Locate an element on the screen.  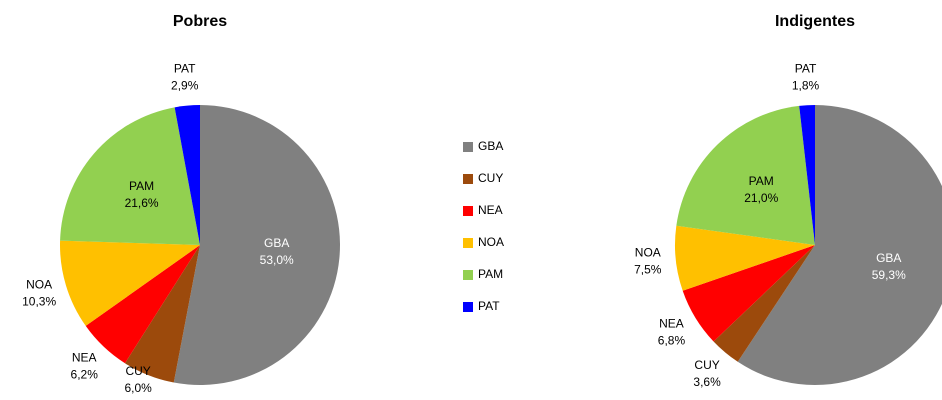
slice-label: CUY 3,6% is located at coordinates (707, 373).